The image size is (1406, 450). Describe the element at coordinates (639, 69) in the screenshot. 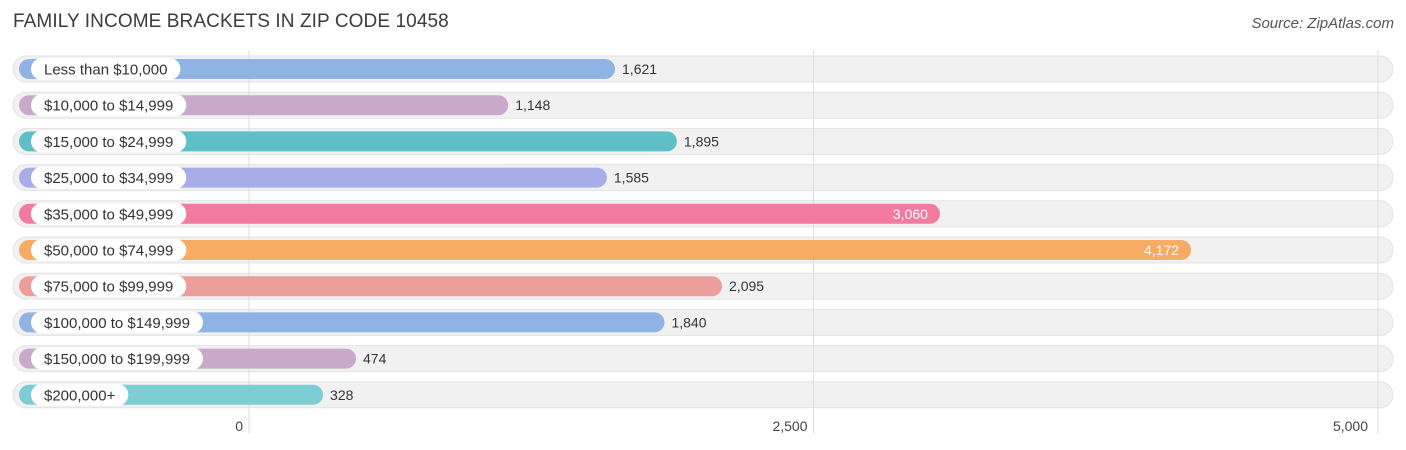

I see `value-label: 1,621` at that location.